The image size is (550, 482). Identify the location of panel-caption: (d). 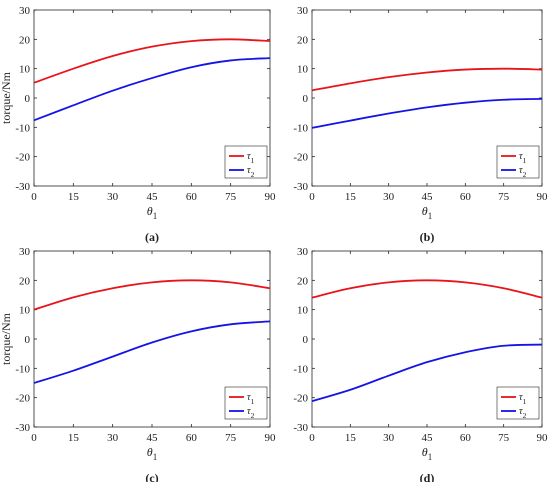
(427, 476).